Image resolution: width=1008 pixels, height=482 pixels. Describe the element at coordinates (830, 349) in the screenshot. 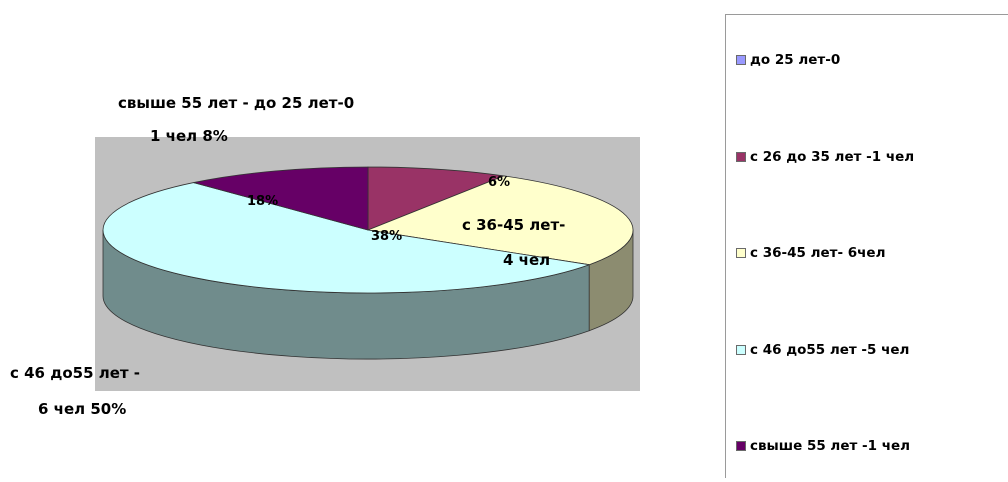

I see `legend-label-3: с 46 до55 лет -5 чел` at that location.